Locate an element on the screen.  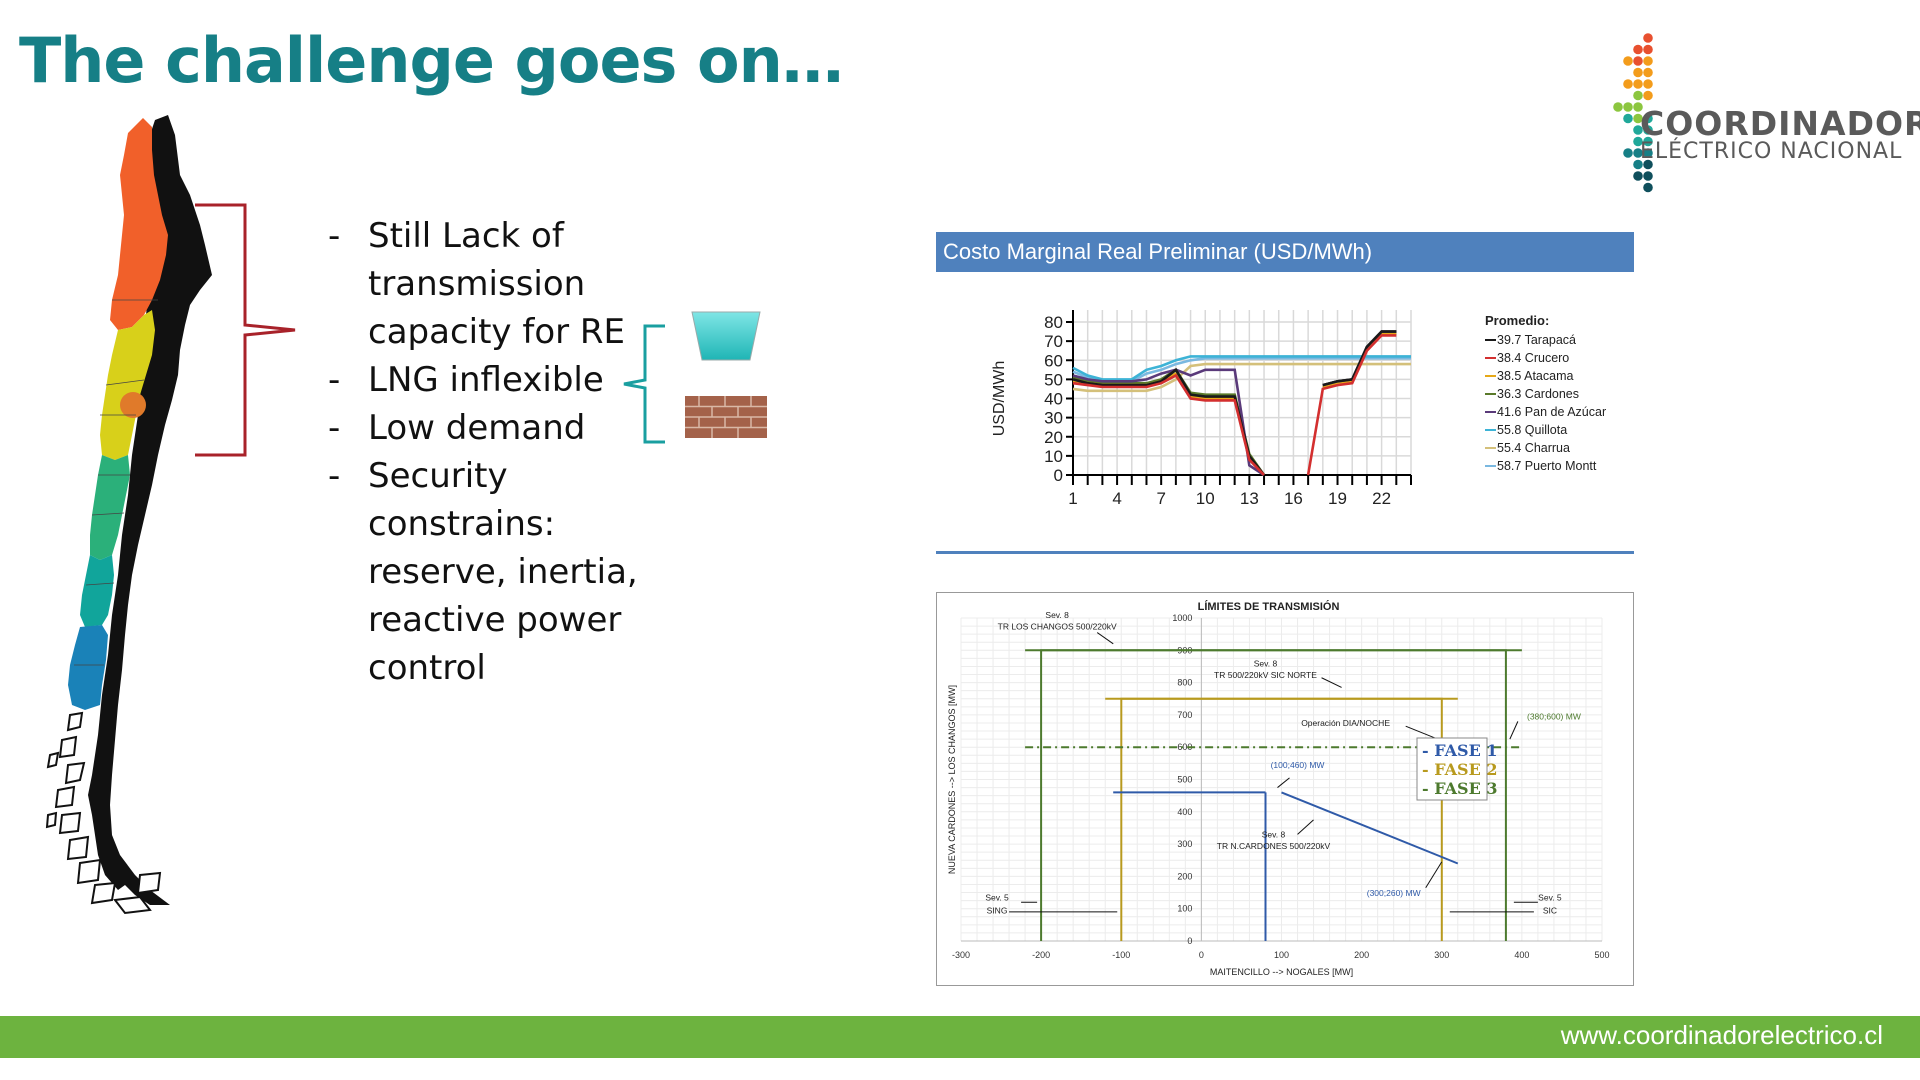
logo-line2: ELÉCTRICO NACIONAL is located at coordinates (1771, 151).